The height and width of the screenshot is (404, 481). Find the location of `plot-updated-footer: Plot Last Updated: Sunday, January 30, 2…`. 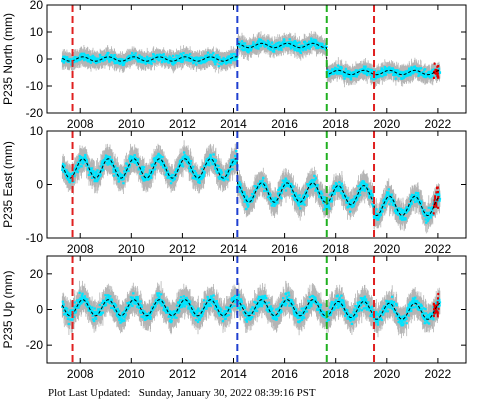

plot-updated-footer: Plot Last Updated: Sunday, January 30, 2… is located at coordinates (182, 393).